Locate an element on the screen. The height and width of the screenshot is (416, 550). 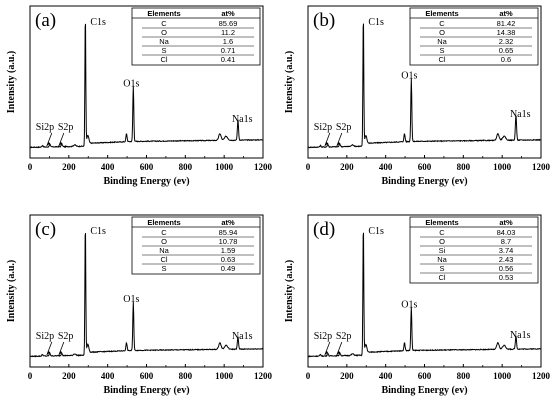
composition-table: Elements at% C 85.94 O 10.78 Na 1.59 Cl 0.63 S 0.49 is located at coordinates (196, 245).